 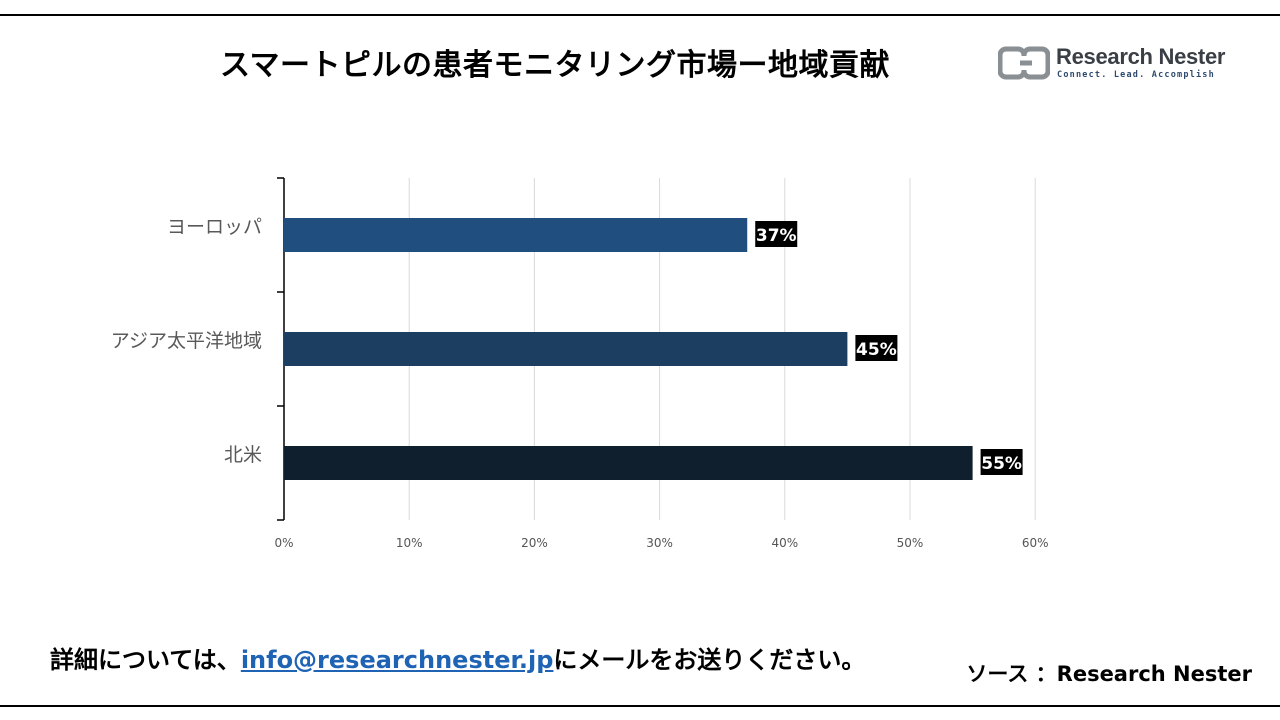 I want to click on logo-tagline: Connect. Lead. Accomplish, so click(x=1136, y=75).